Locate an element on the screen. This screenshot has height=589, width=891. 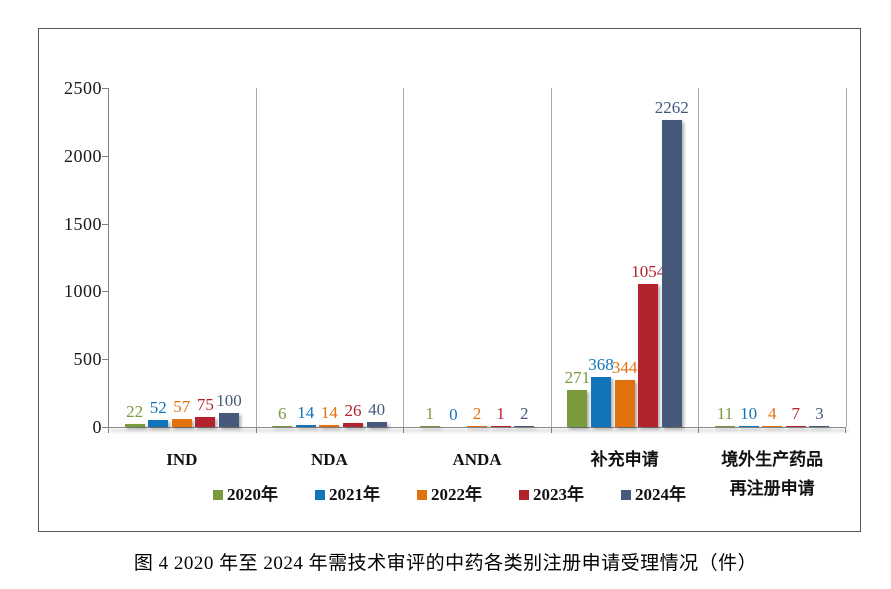
category-label: 补充申请 is located at coordinates (624, 459).